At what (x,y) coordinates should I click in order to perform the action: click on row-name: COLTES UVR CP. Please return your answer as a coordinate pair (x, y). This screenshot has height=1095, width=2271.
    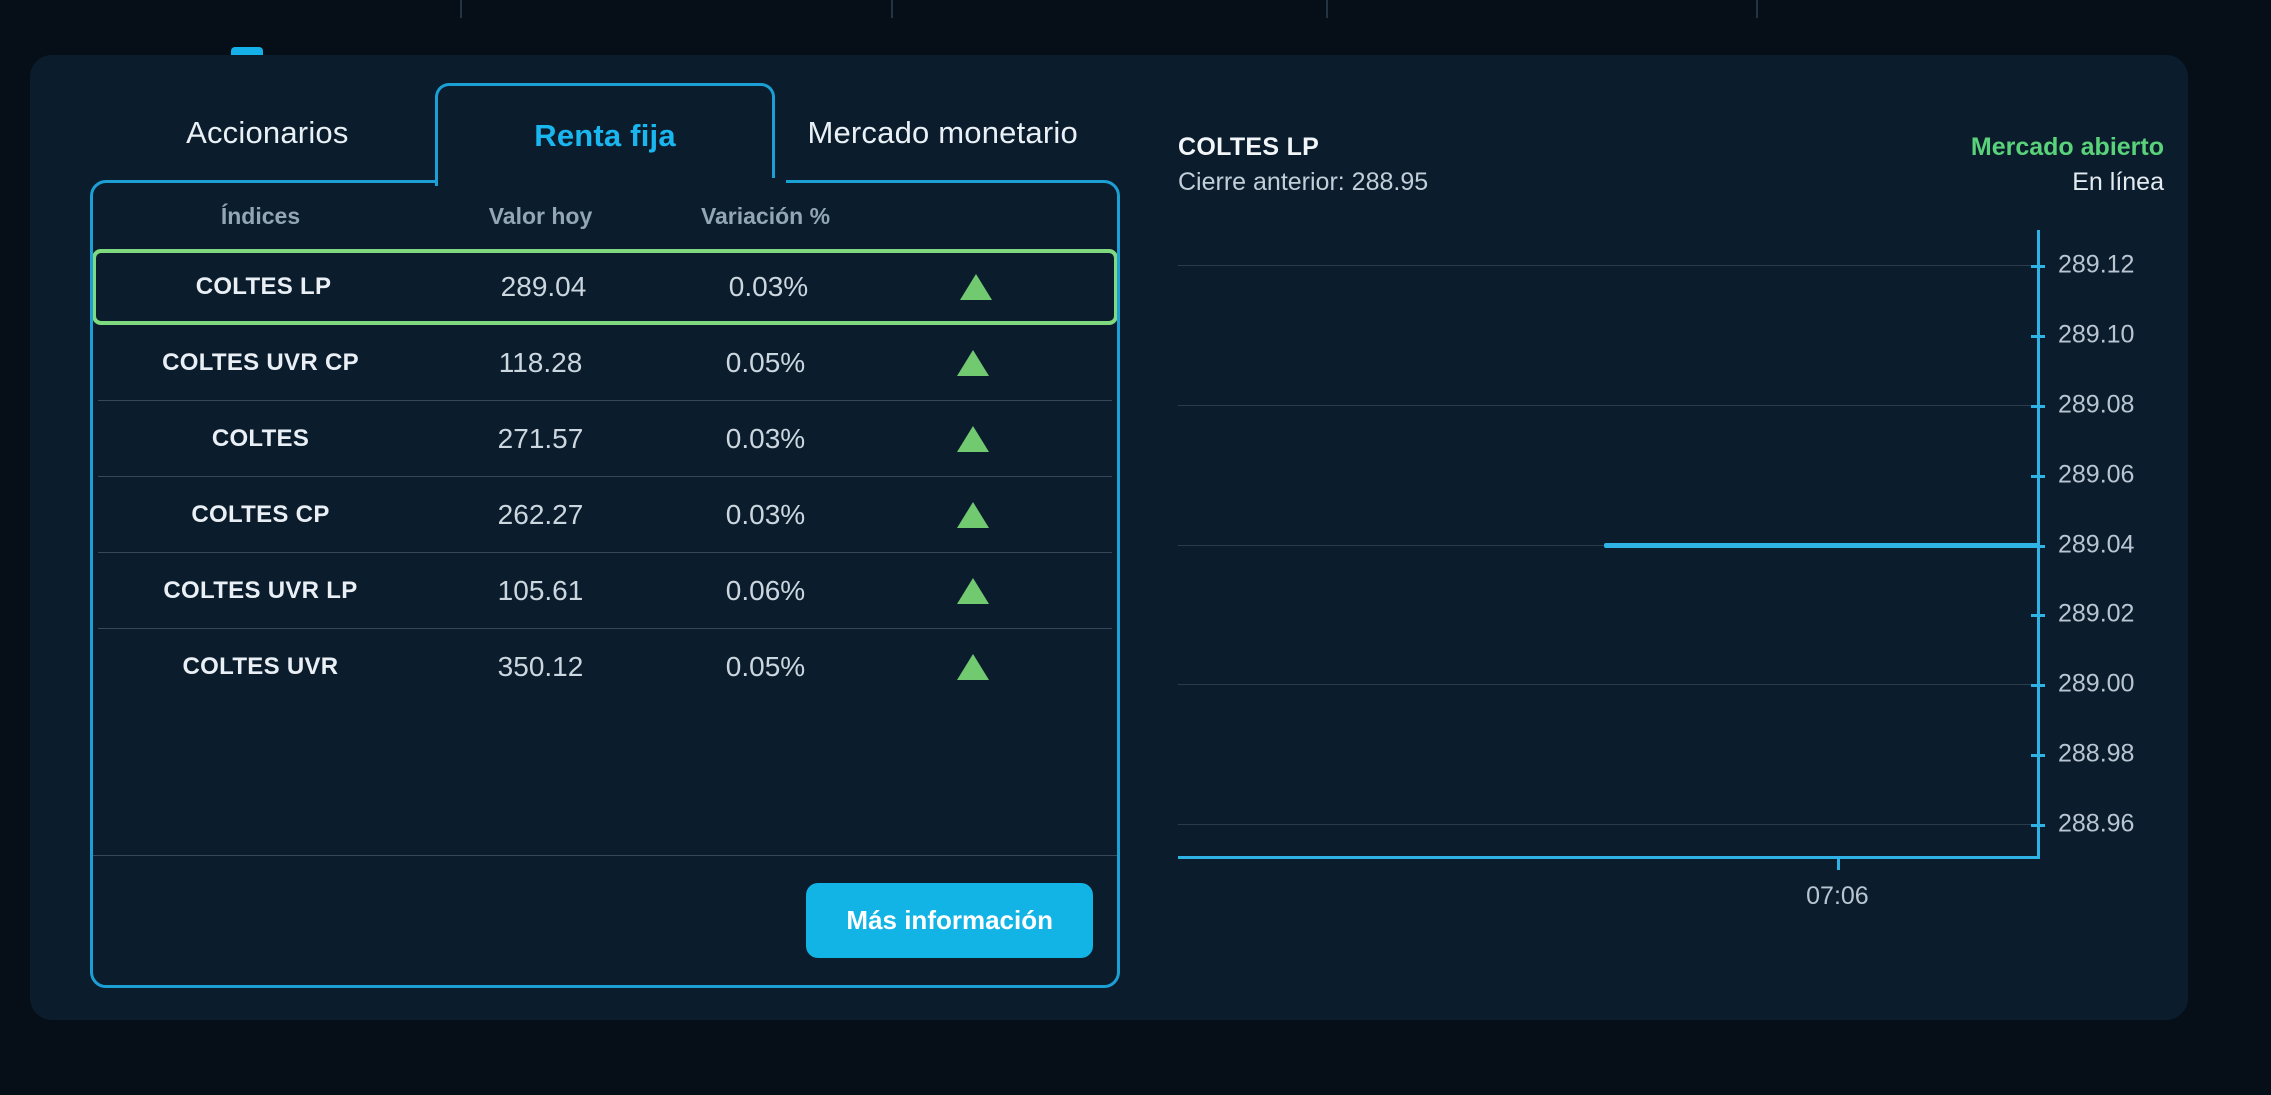
    Looking at the image, I should click on (260, 362).